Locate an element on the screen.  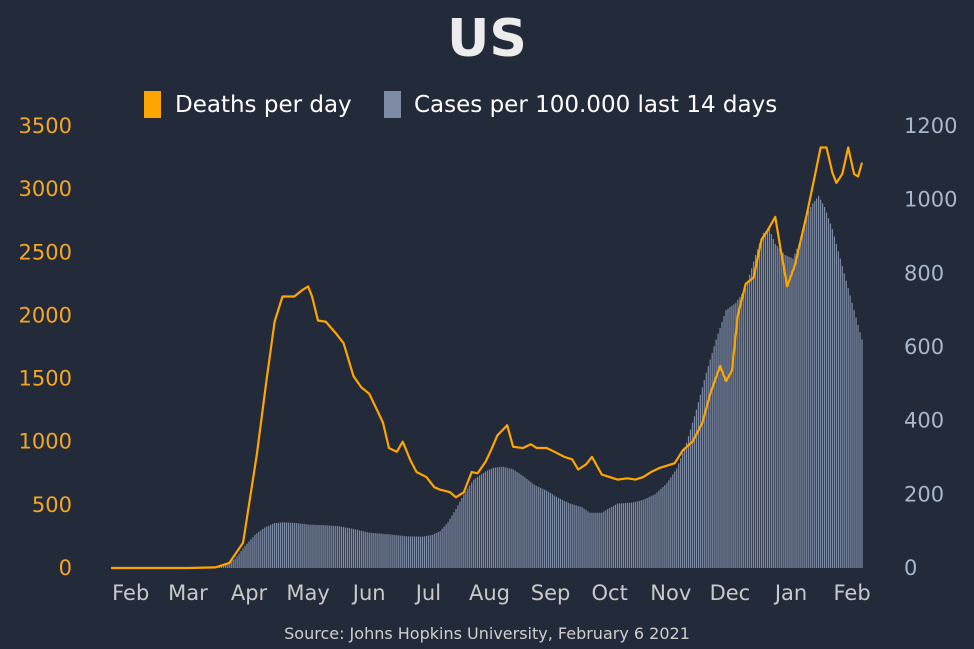
left-tick-label: 2000 is located at coordinates (45, 315).